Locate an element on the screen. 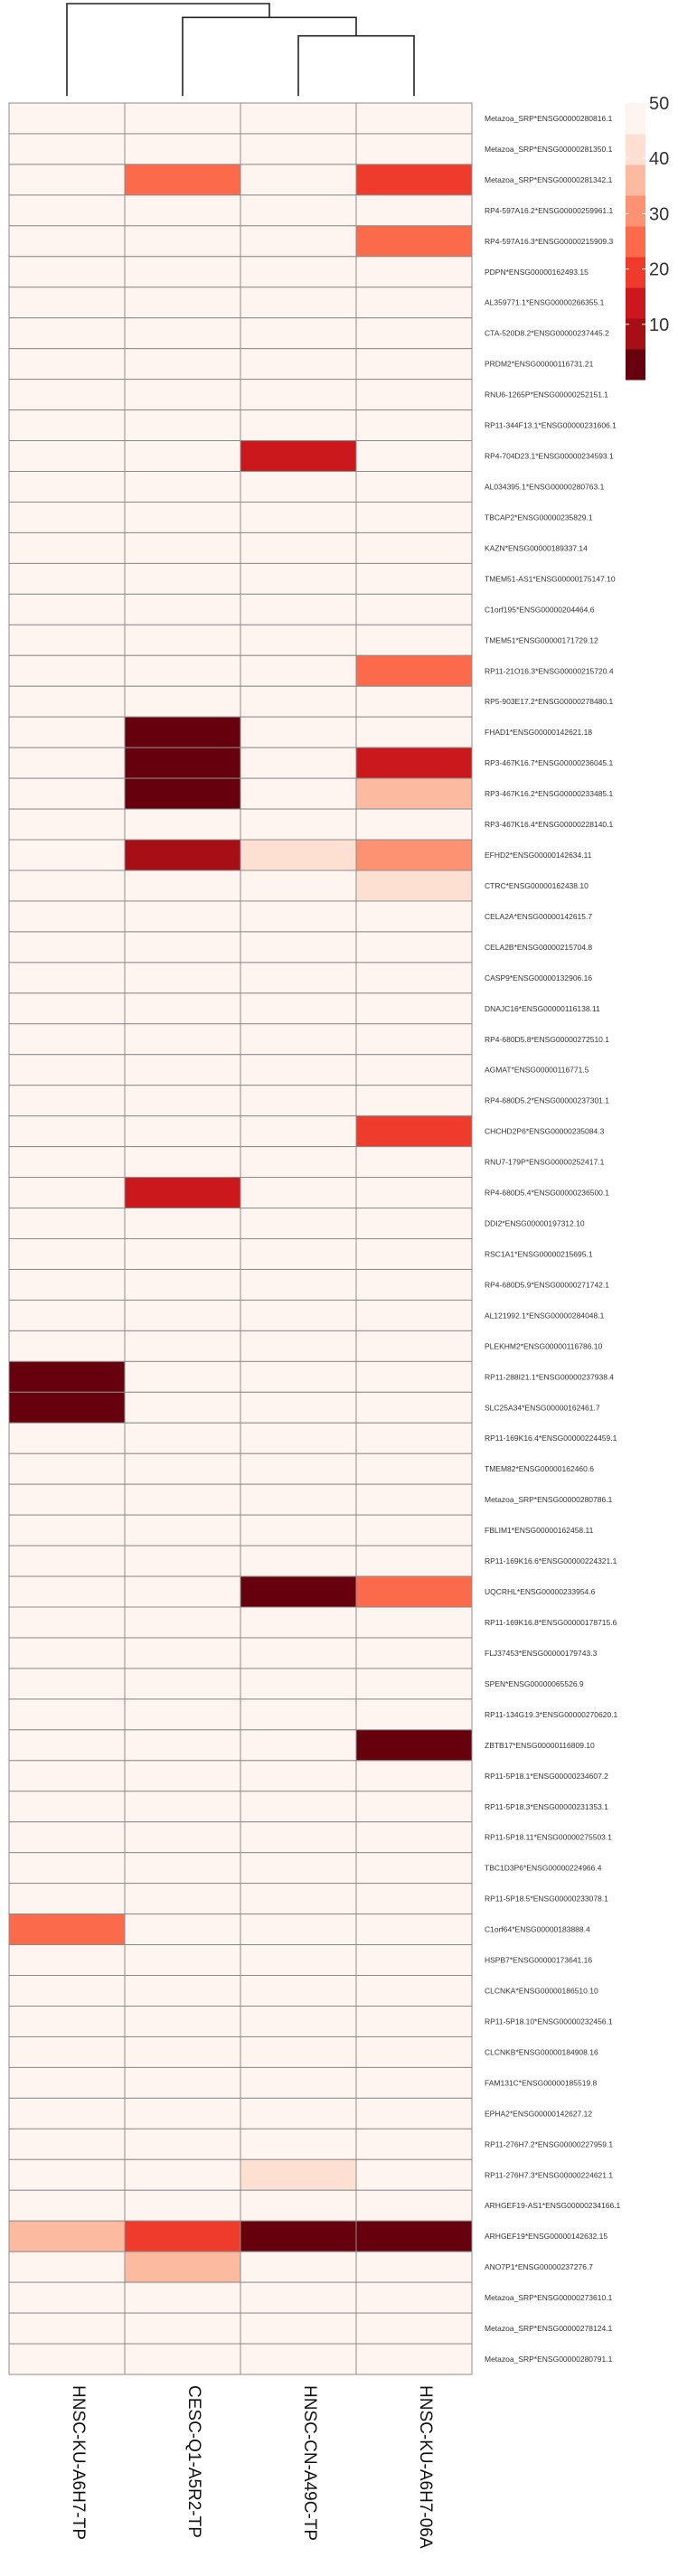  row-label: RP11-276H7.2*ENSG00000227959.1 is located at coordinates (549, 2143).